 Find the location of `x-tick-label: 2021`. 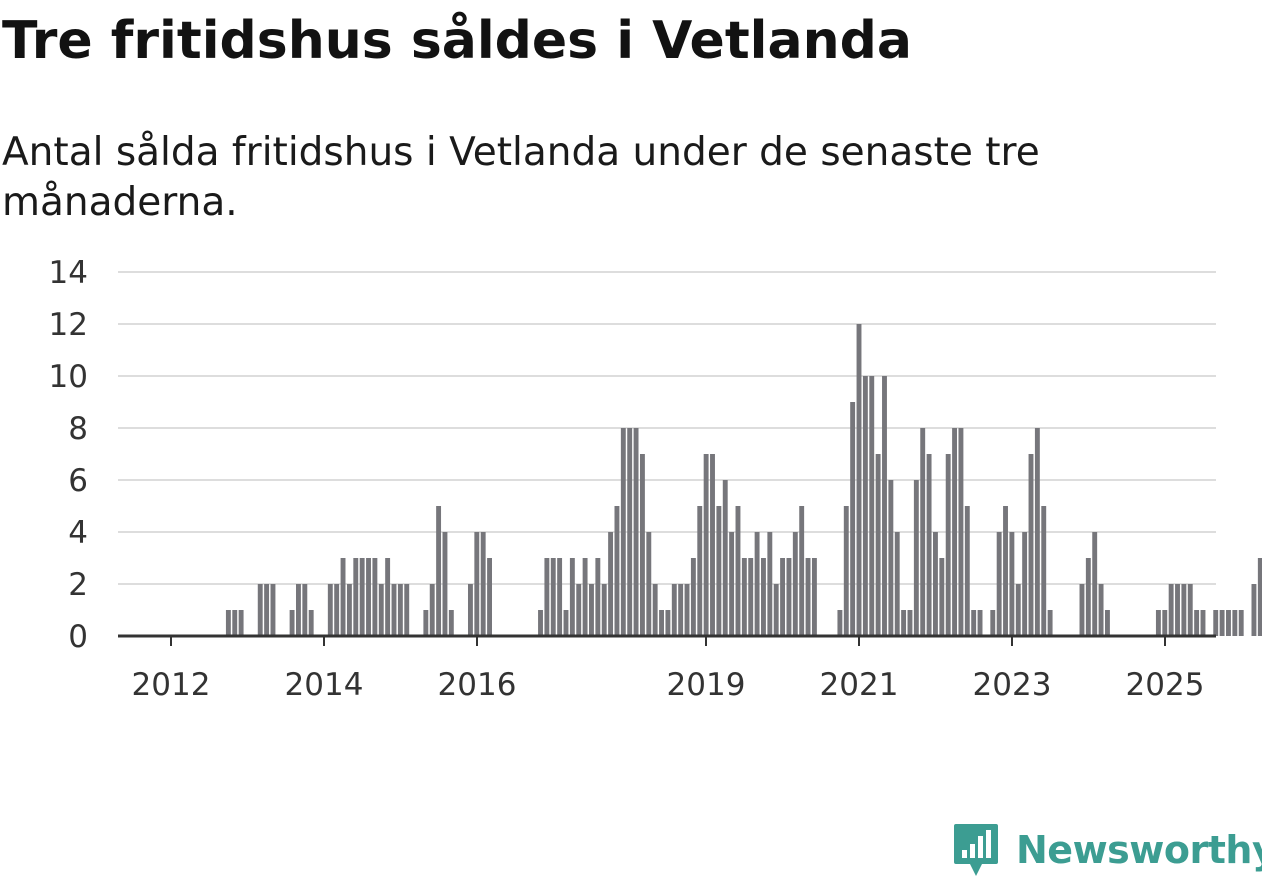

x-tick-label: 2021 is located at coordinates (859, 685).